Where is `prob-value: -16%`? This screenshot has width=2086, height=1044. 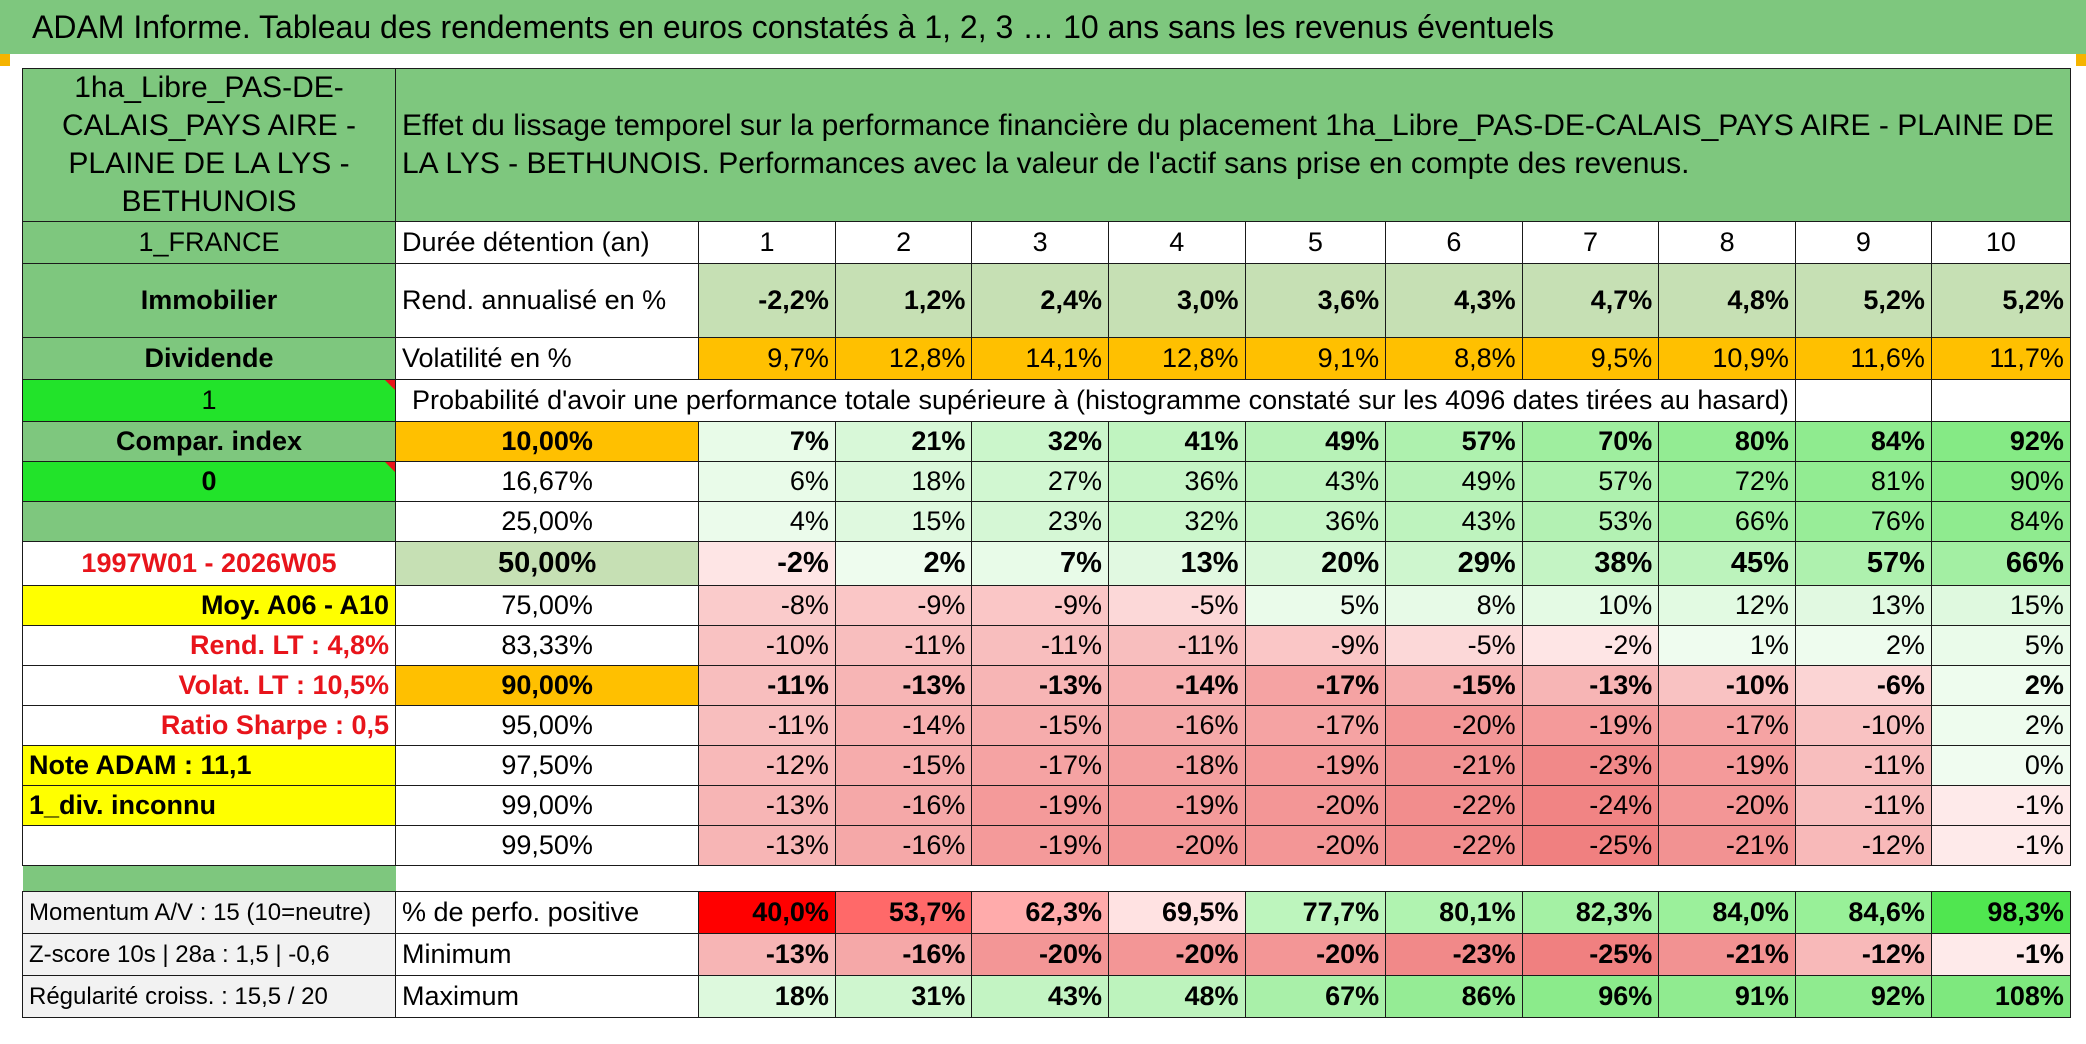
prob-value: -16% is located at coordinates (903, 805).